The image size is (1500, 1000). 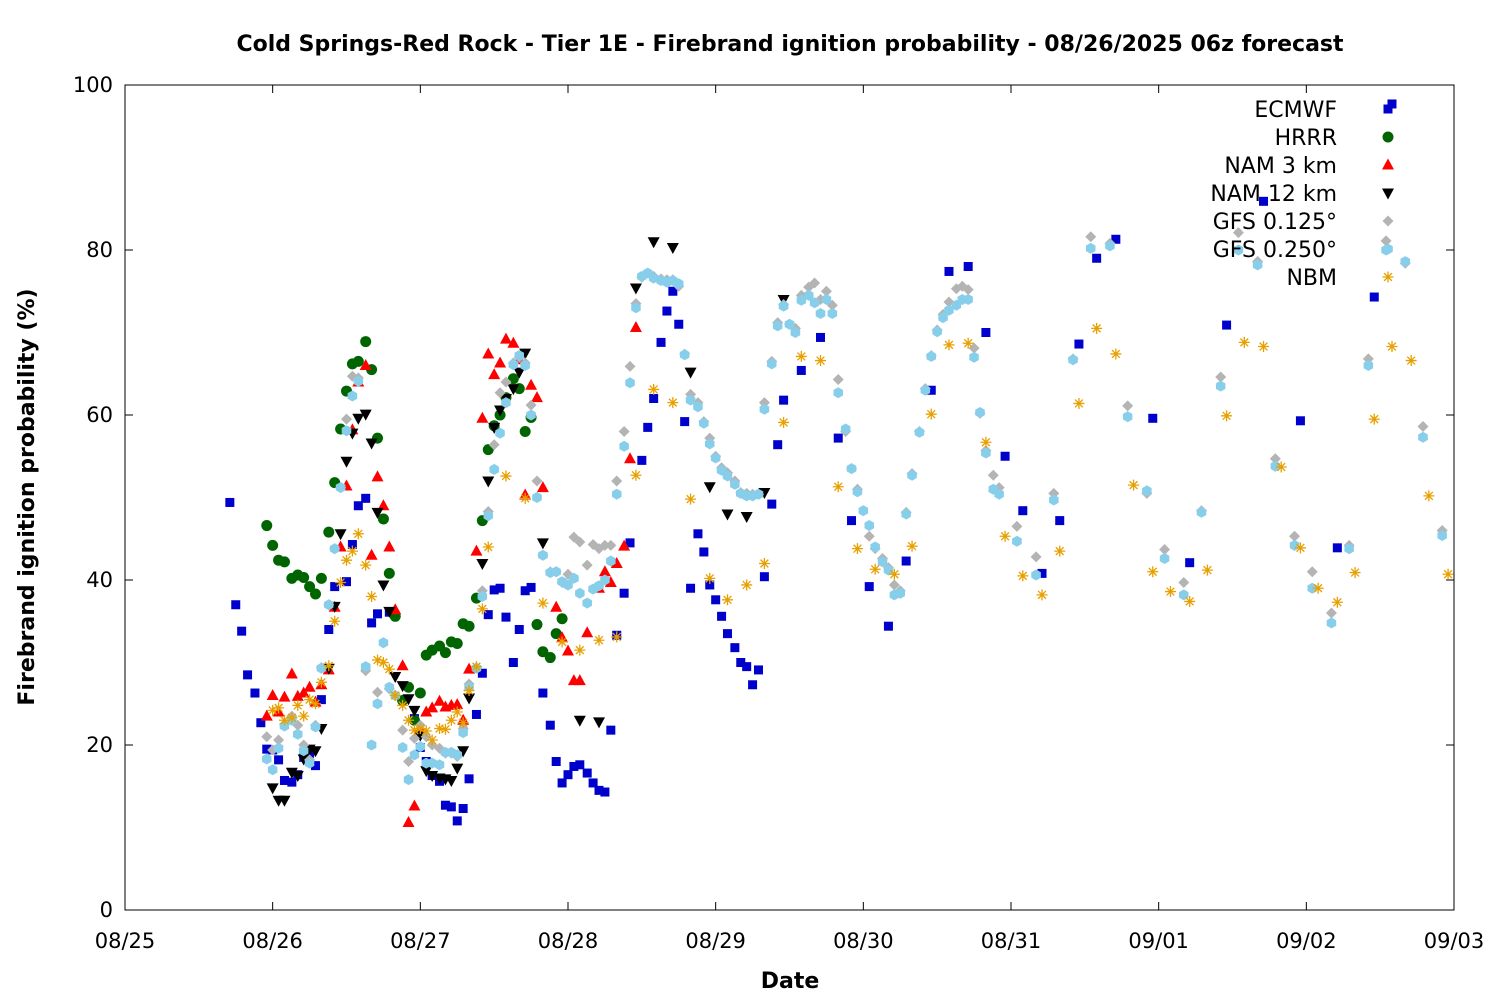 I want to click on legend-marker, so click(x=1388, y=221).